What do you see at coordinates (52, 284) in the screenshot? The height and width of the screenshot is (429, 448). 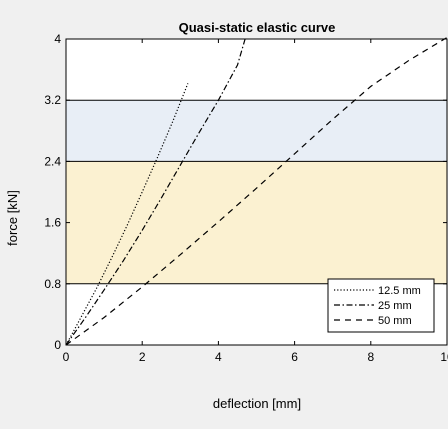 I see `y-tick-label: 0.8` at bounding box center [52, 284].